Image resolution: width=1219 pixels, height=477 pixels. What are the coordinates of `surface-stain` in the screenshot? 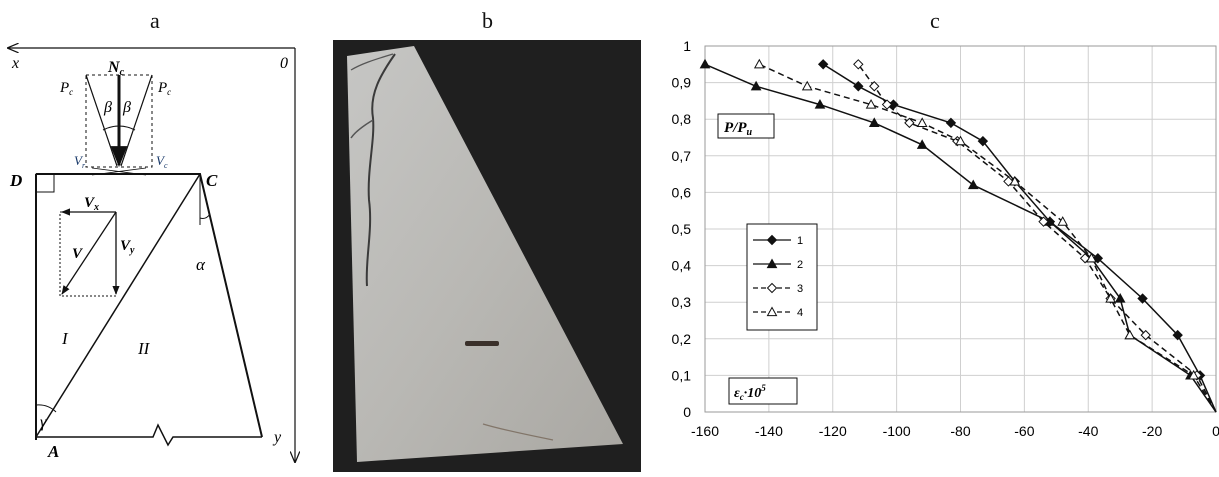 It's located at (518, 432).